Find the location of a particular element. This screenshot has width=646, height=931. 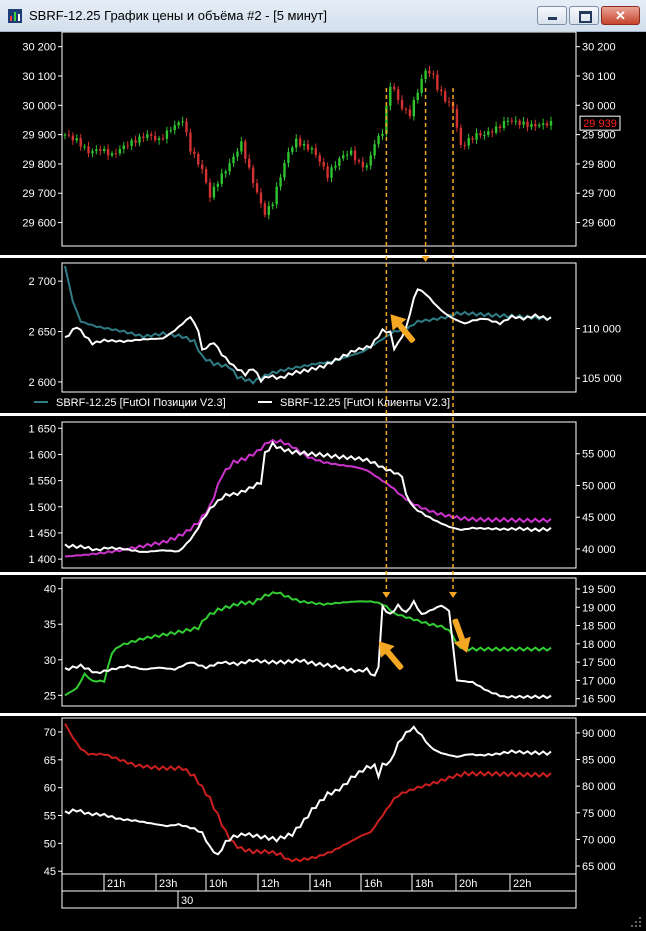

minimize-icon is located at coordinates (552, 18).